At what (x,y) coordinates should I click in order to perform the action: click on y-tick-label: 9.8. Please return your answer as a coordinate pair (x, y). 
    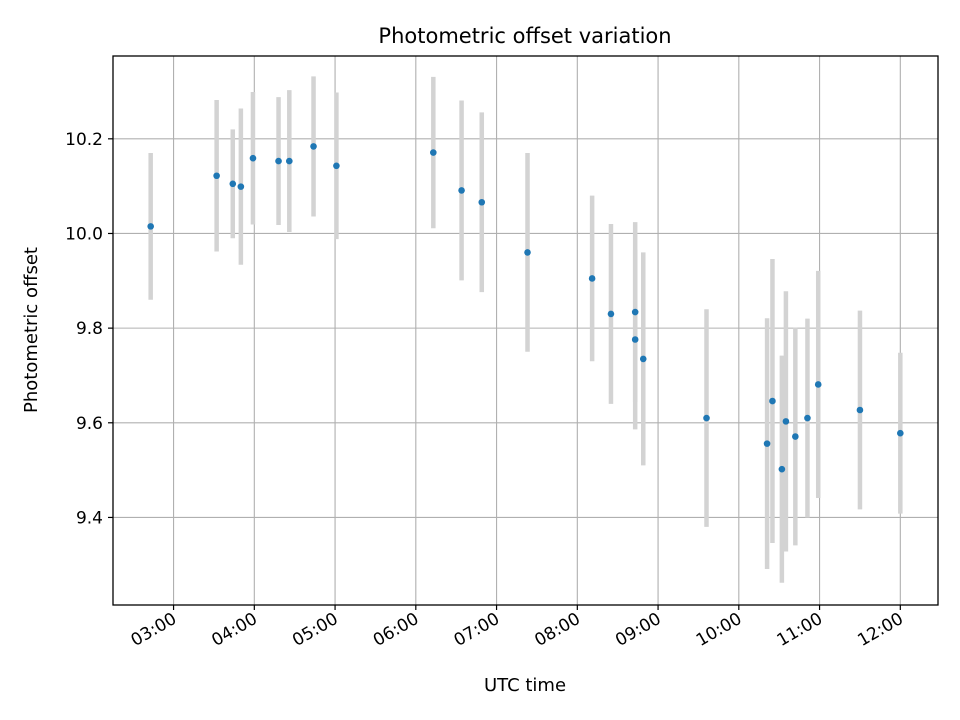
    Looking at the image, I should click on (89, 329).